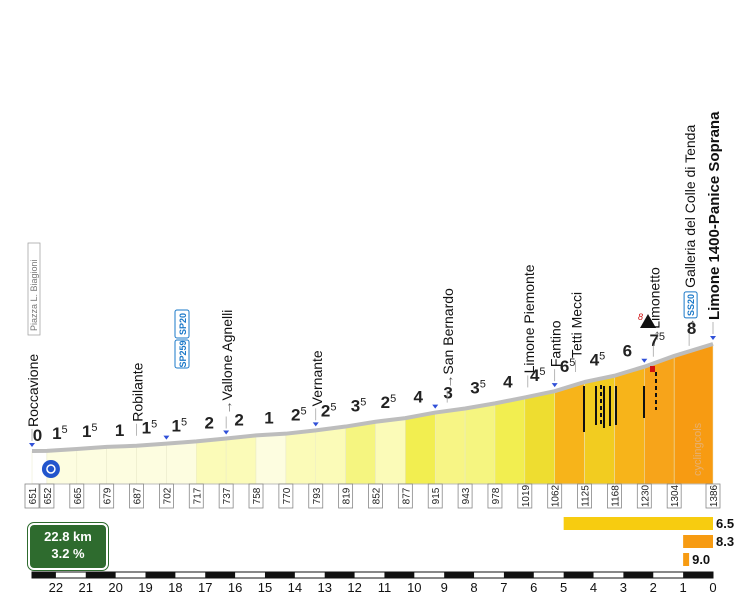 Image resolution: width=744 pixels, height=601 pixels. What do you see at coordinates (714, 215) in the screenshot?
I see `place-name: Limone 1400-Panice Soprana` at bounding box center [714, 215].